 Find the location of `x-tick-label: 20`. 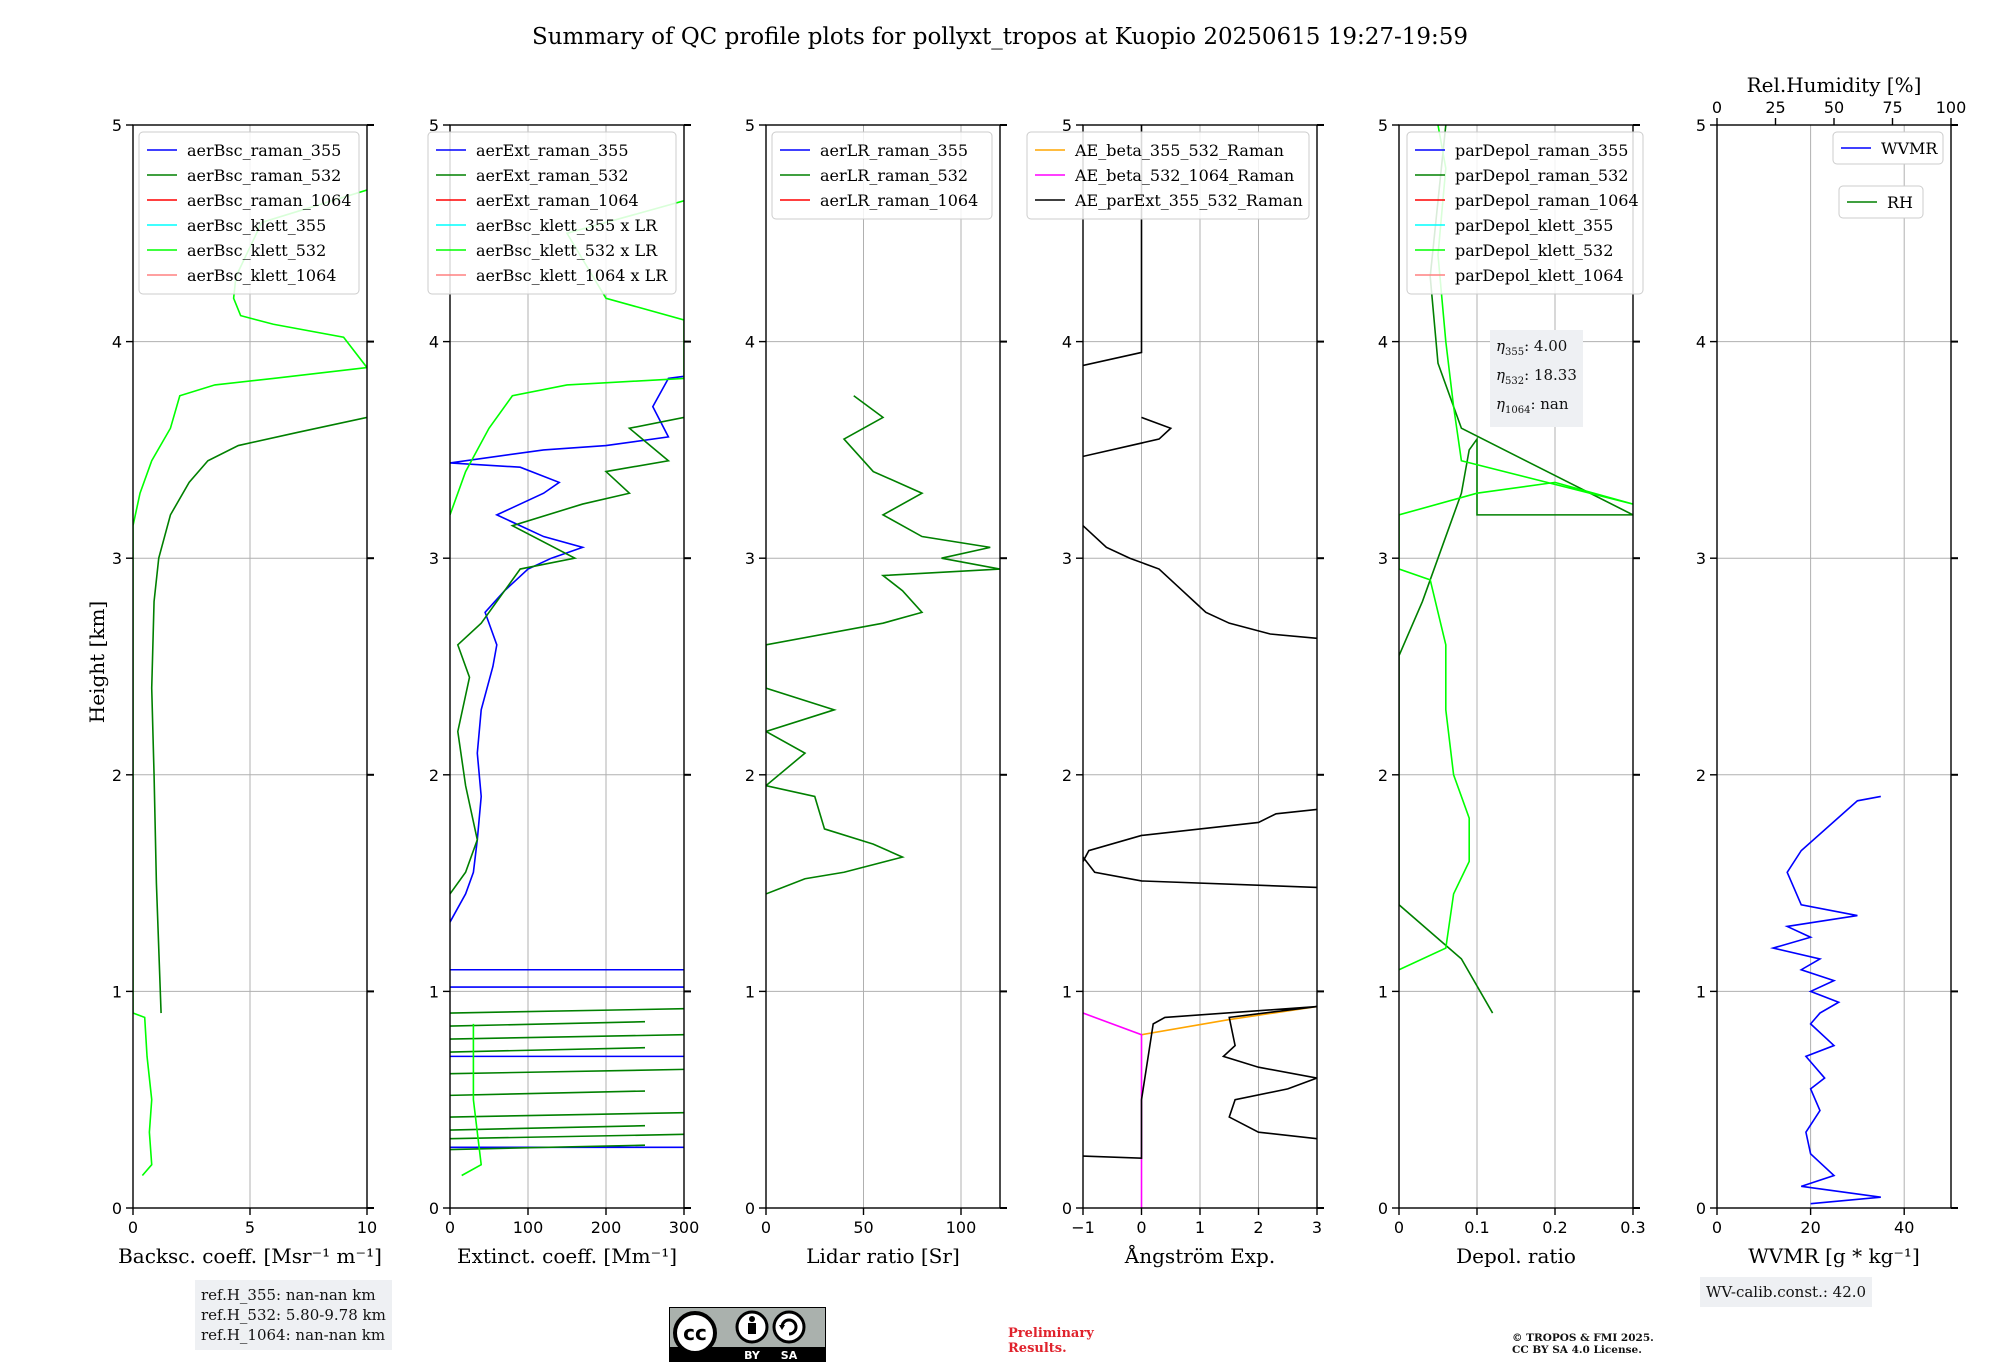

x-tick-label: 20 is located at coordinates (1810, 1227).